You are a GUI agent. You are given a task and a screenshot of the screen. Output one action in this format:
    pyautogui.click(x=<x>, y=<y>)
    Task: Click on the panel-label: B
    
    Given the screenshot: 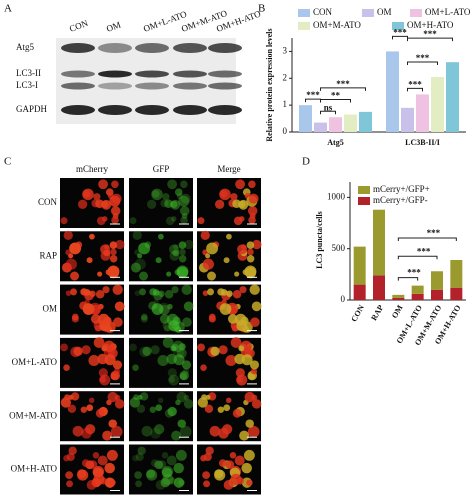 What is the action you would take?
    pyautogui.click(x=261, y=9)
    